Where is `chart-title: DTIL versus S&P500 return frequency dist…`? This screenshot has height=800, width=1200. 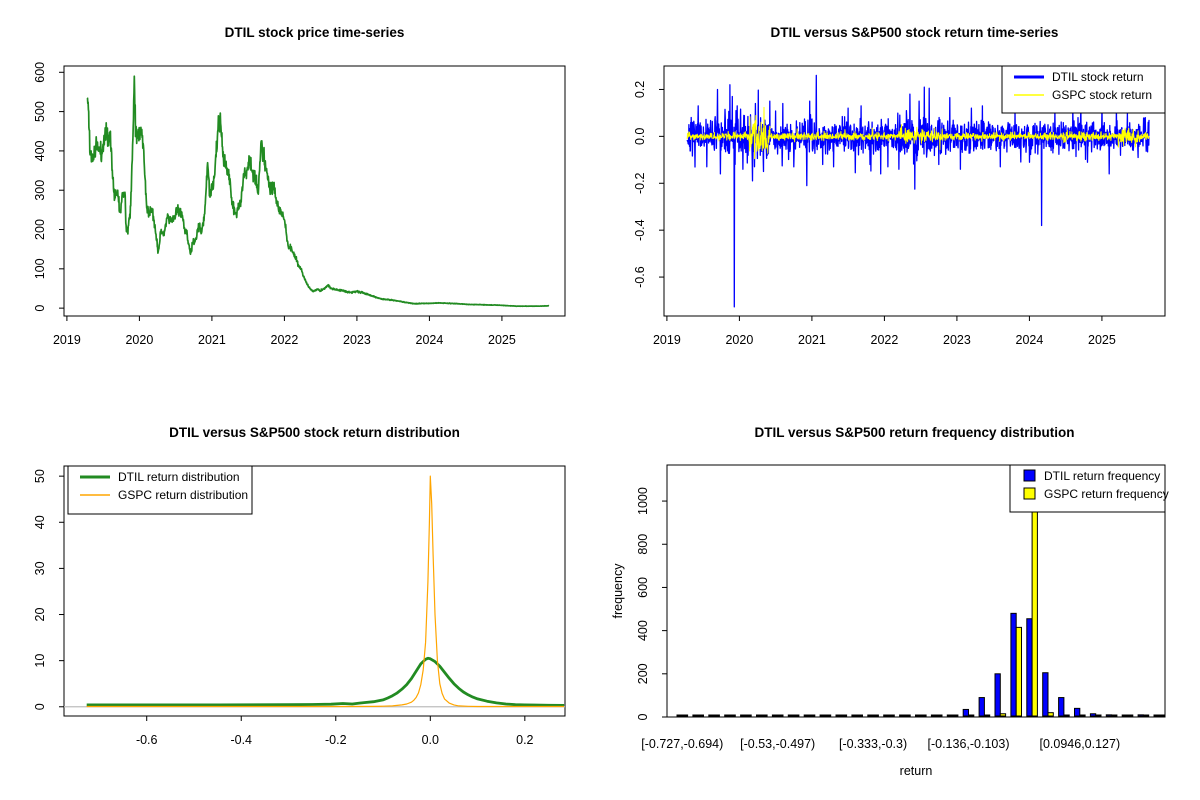
chart-title: DTIL versus S&P500 return frequency dist… is located at coordinates (914, 432).